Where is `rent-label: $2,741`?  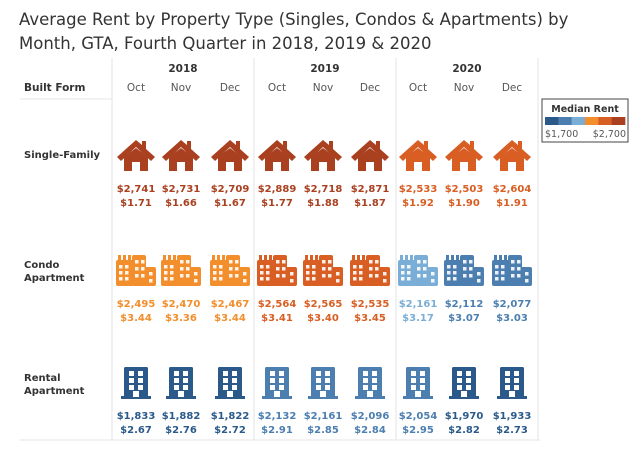
rent-label: $2,741 is located at coordinates (136, 189).